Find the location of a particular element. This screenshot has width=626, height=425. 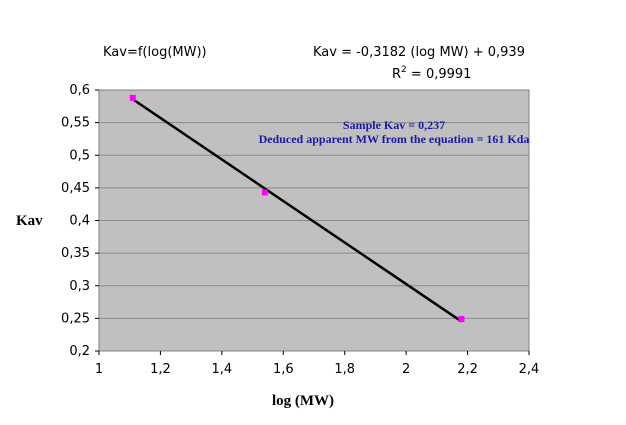

x-axis-ticks: 1 1,2 1,4 1,6 1,8 2 2,2 2,4 is located at coordinates (317, 364).